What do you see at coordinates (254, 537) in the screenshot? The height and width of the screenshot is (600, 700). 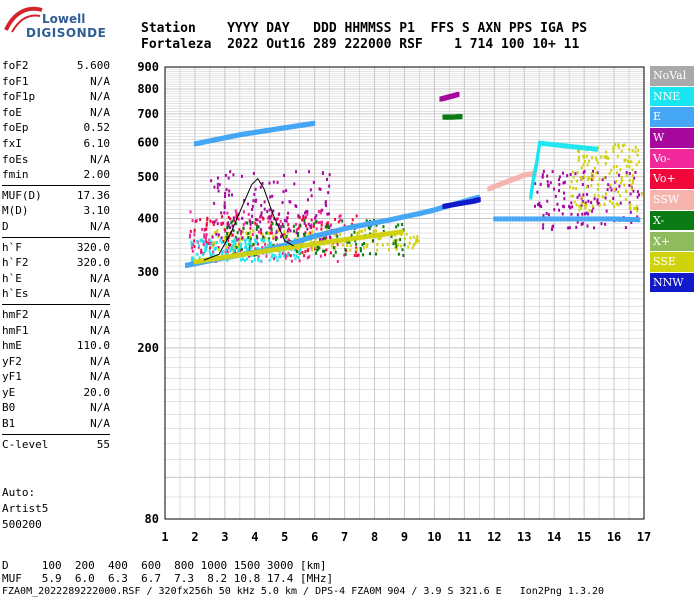 I see `x-tick-label: 4` at bounding box center [254, 537].